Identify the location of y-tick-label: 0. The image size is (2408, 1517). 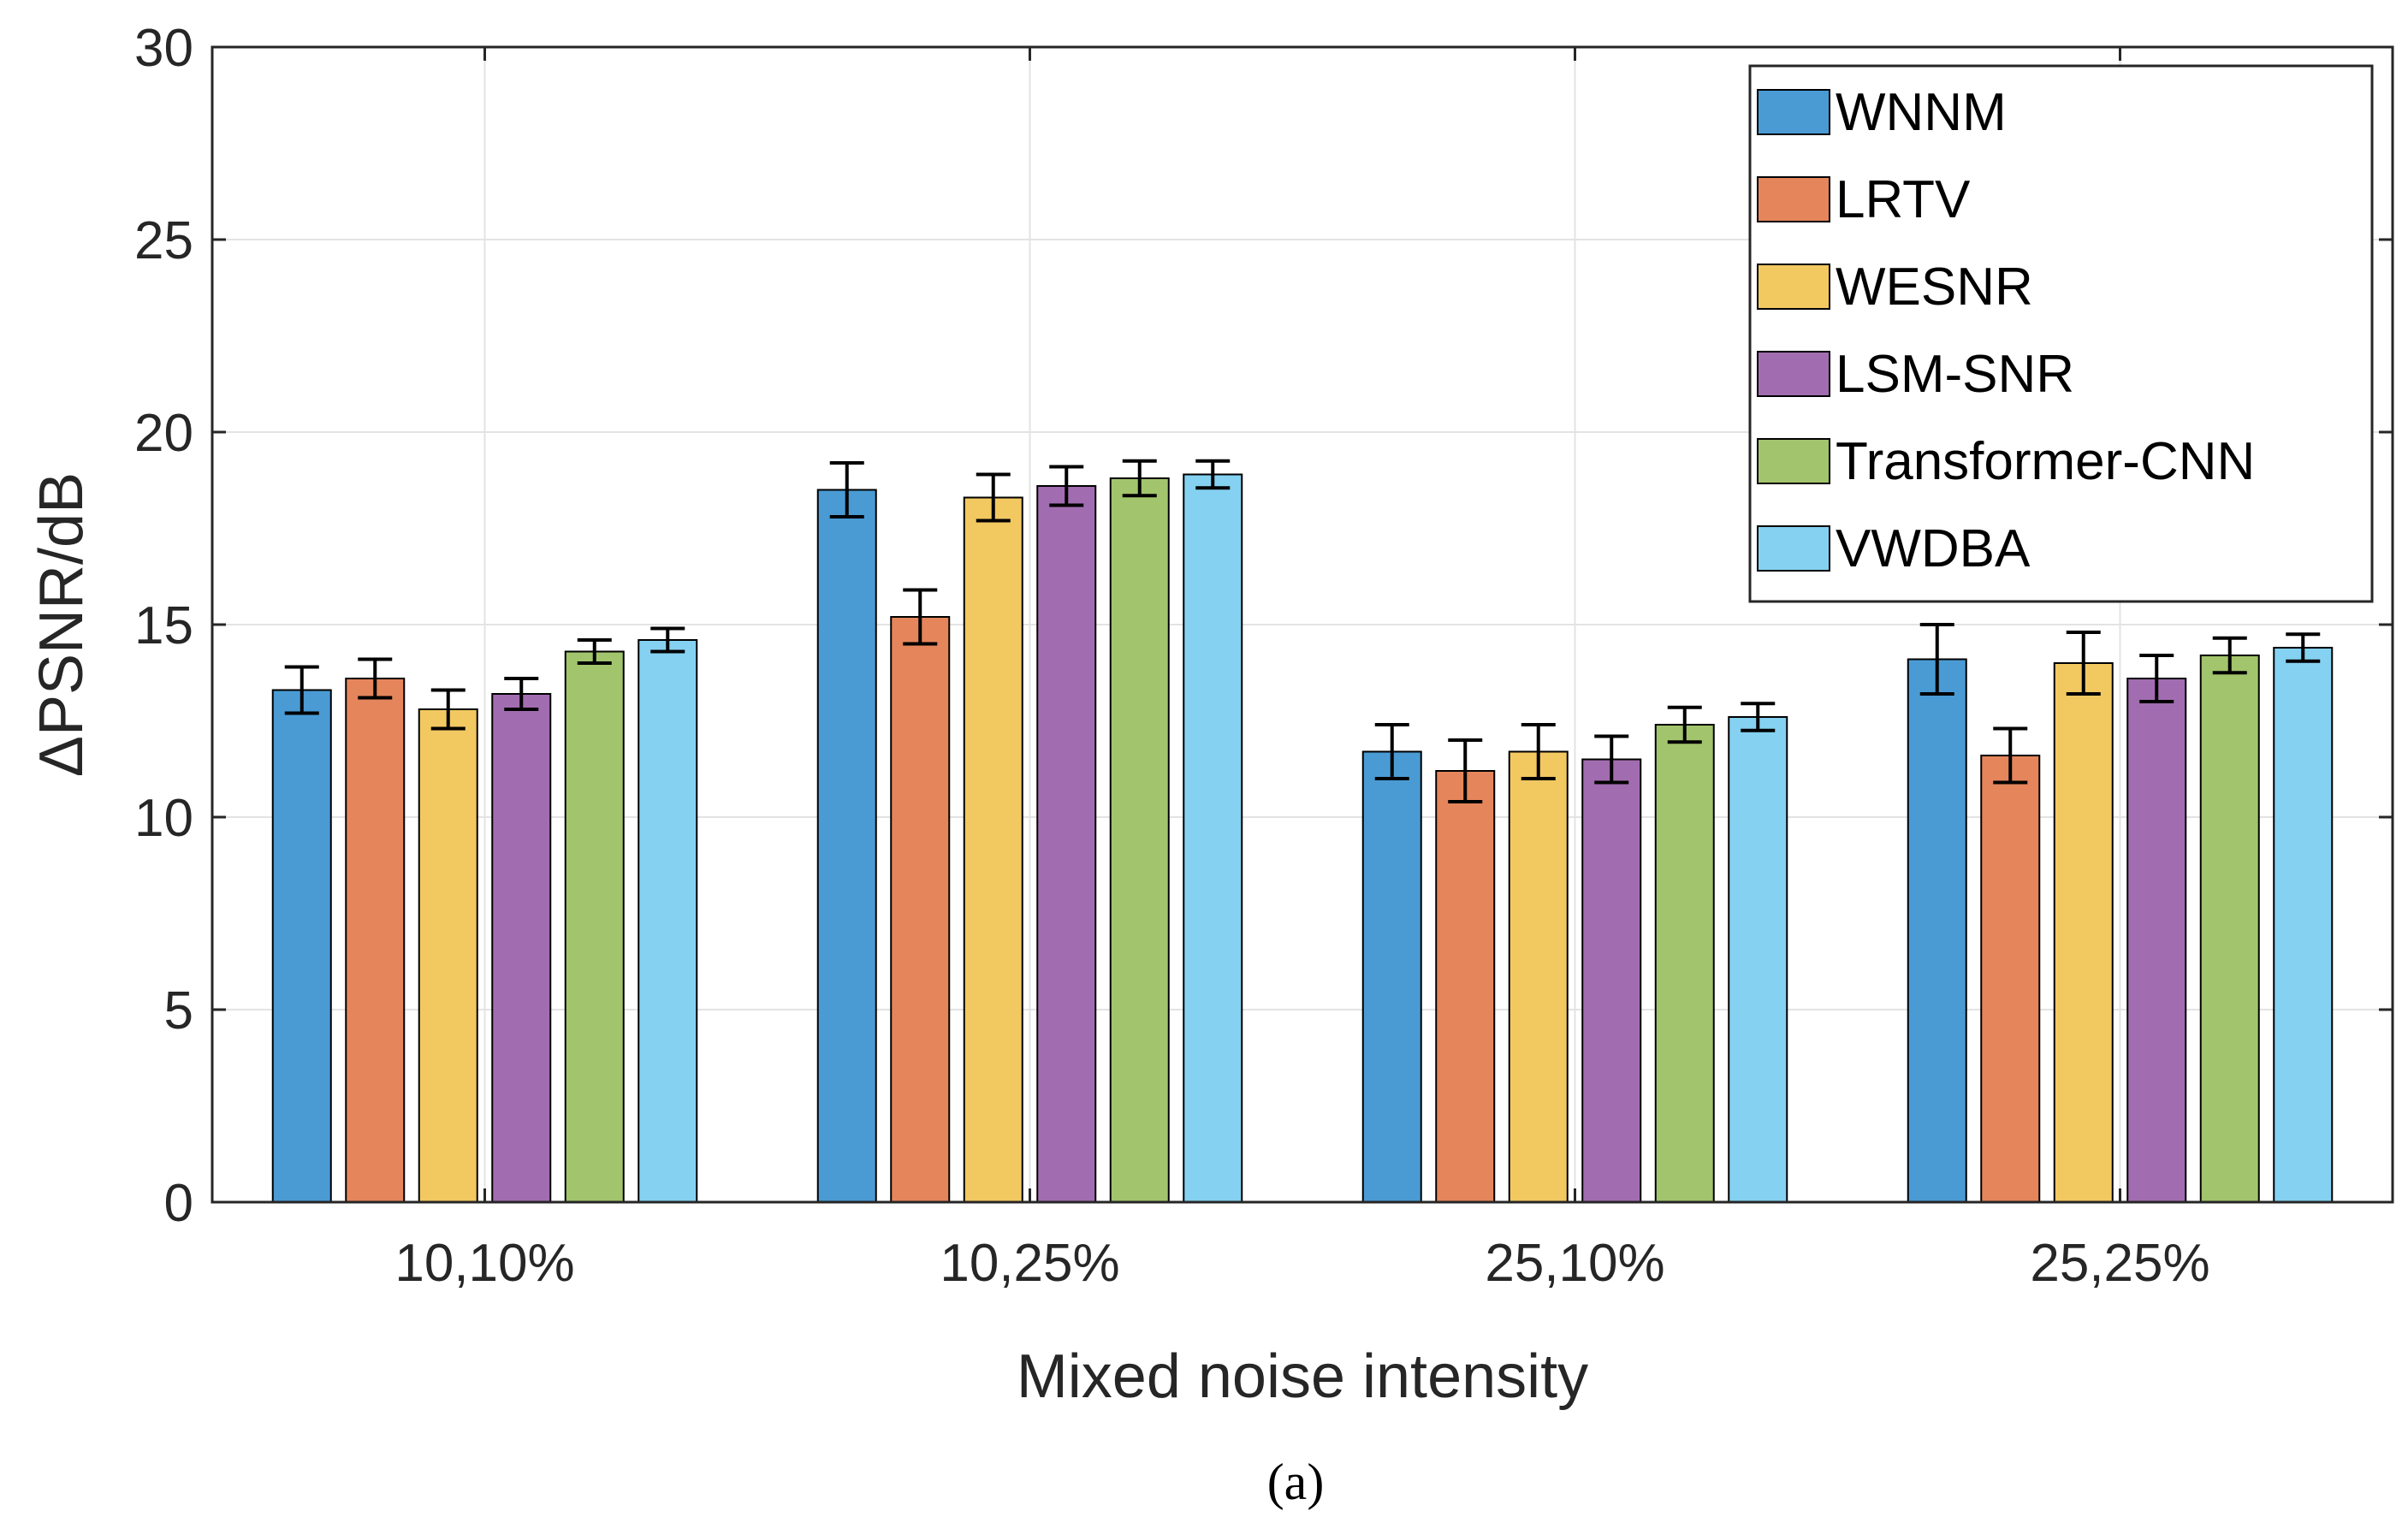
(178, 1203).